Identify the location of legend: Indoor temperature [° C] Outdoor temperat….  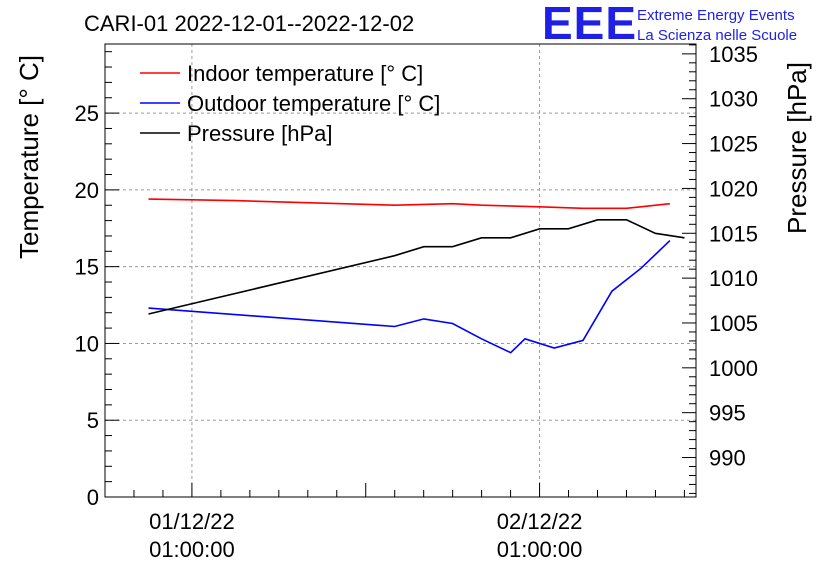
(290, 103).